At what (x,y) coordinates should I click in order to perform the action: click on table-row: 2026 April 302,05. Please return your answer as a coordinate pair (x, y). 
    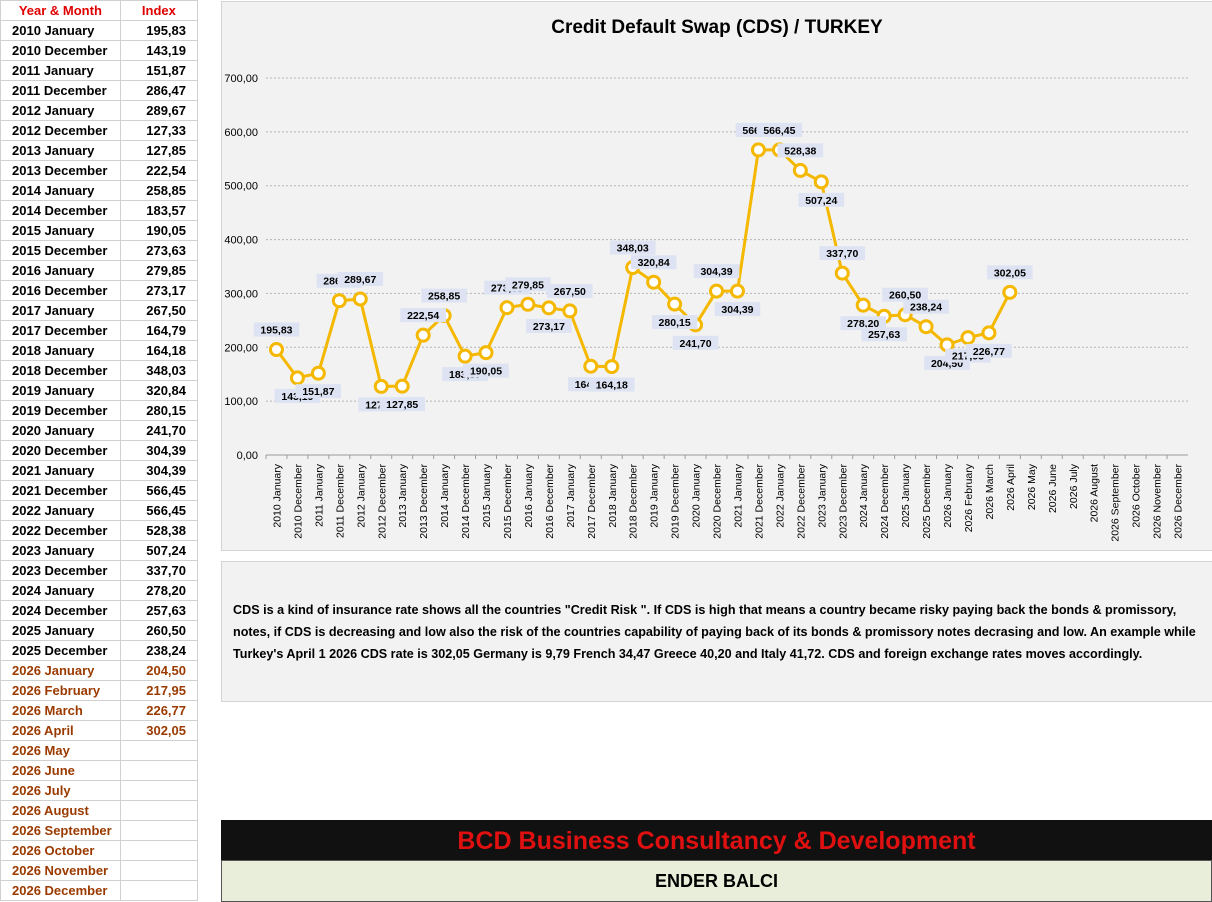
    Looking at the image, I should click on (99, 730).